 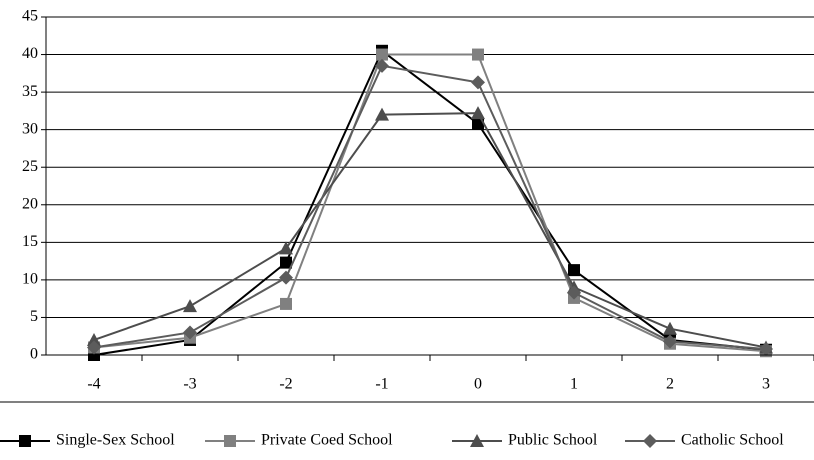 I want to click on y-tick-label: 45, so click(x=30, y=16).